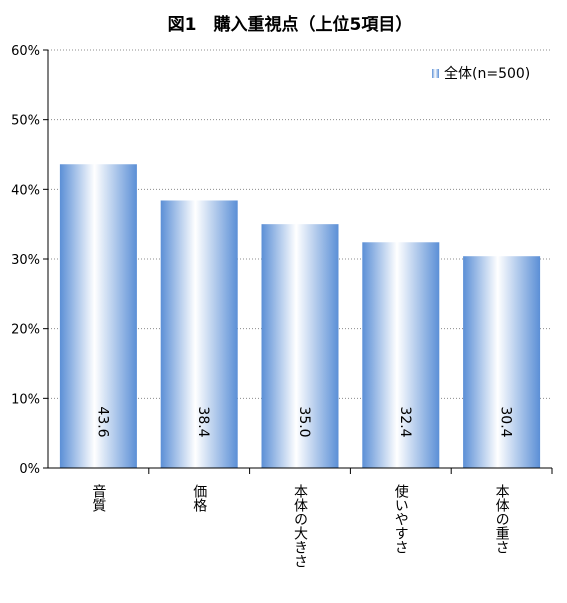  What do you see at coordinates (435, 73) in the screenshot?
I see `legend-swatch` at bounding box center [435, 73].